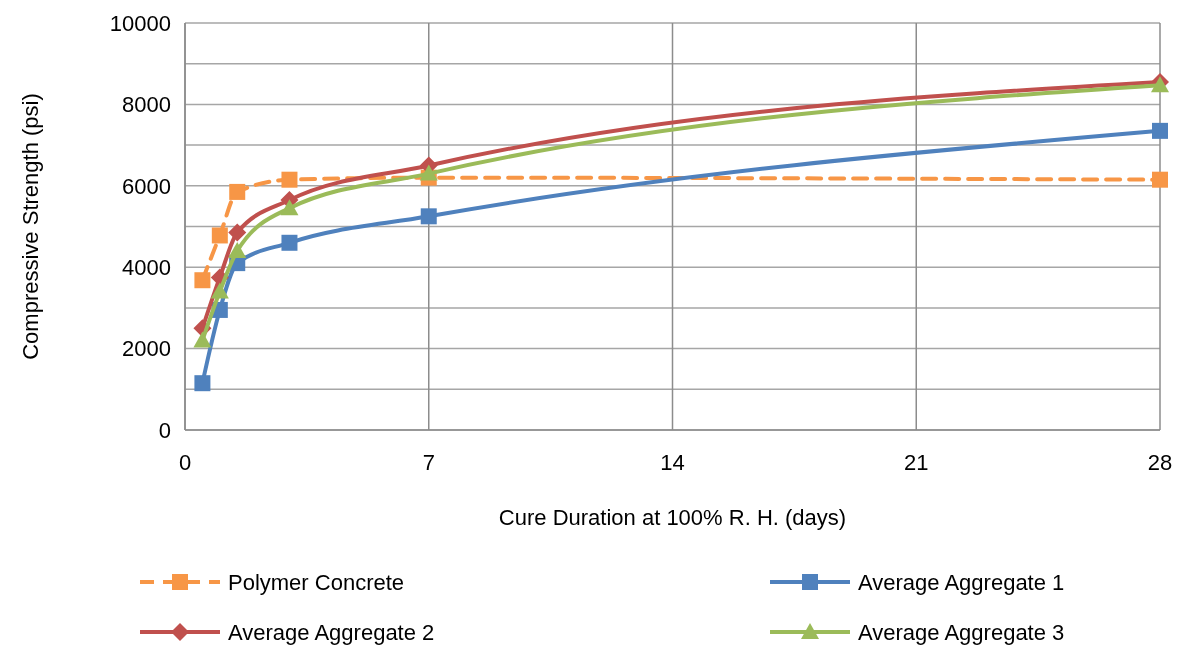  What do you see at coordinates (146, 349) in the screenshot?
I see `y-tick-label: 2000` at bounding box center [146, 349].